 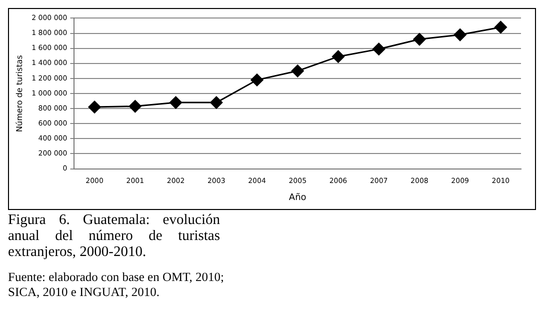 What do you see at coordinates (19, 93) in the screenshot?
I see `y-axis-title: Número de turistas` at bounding box center [19, 93].